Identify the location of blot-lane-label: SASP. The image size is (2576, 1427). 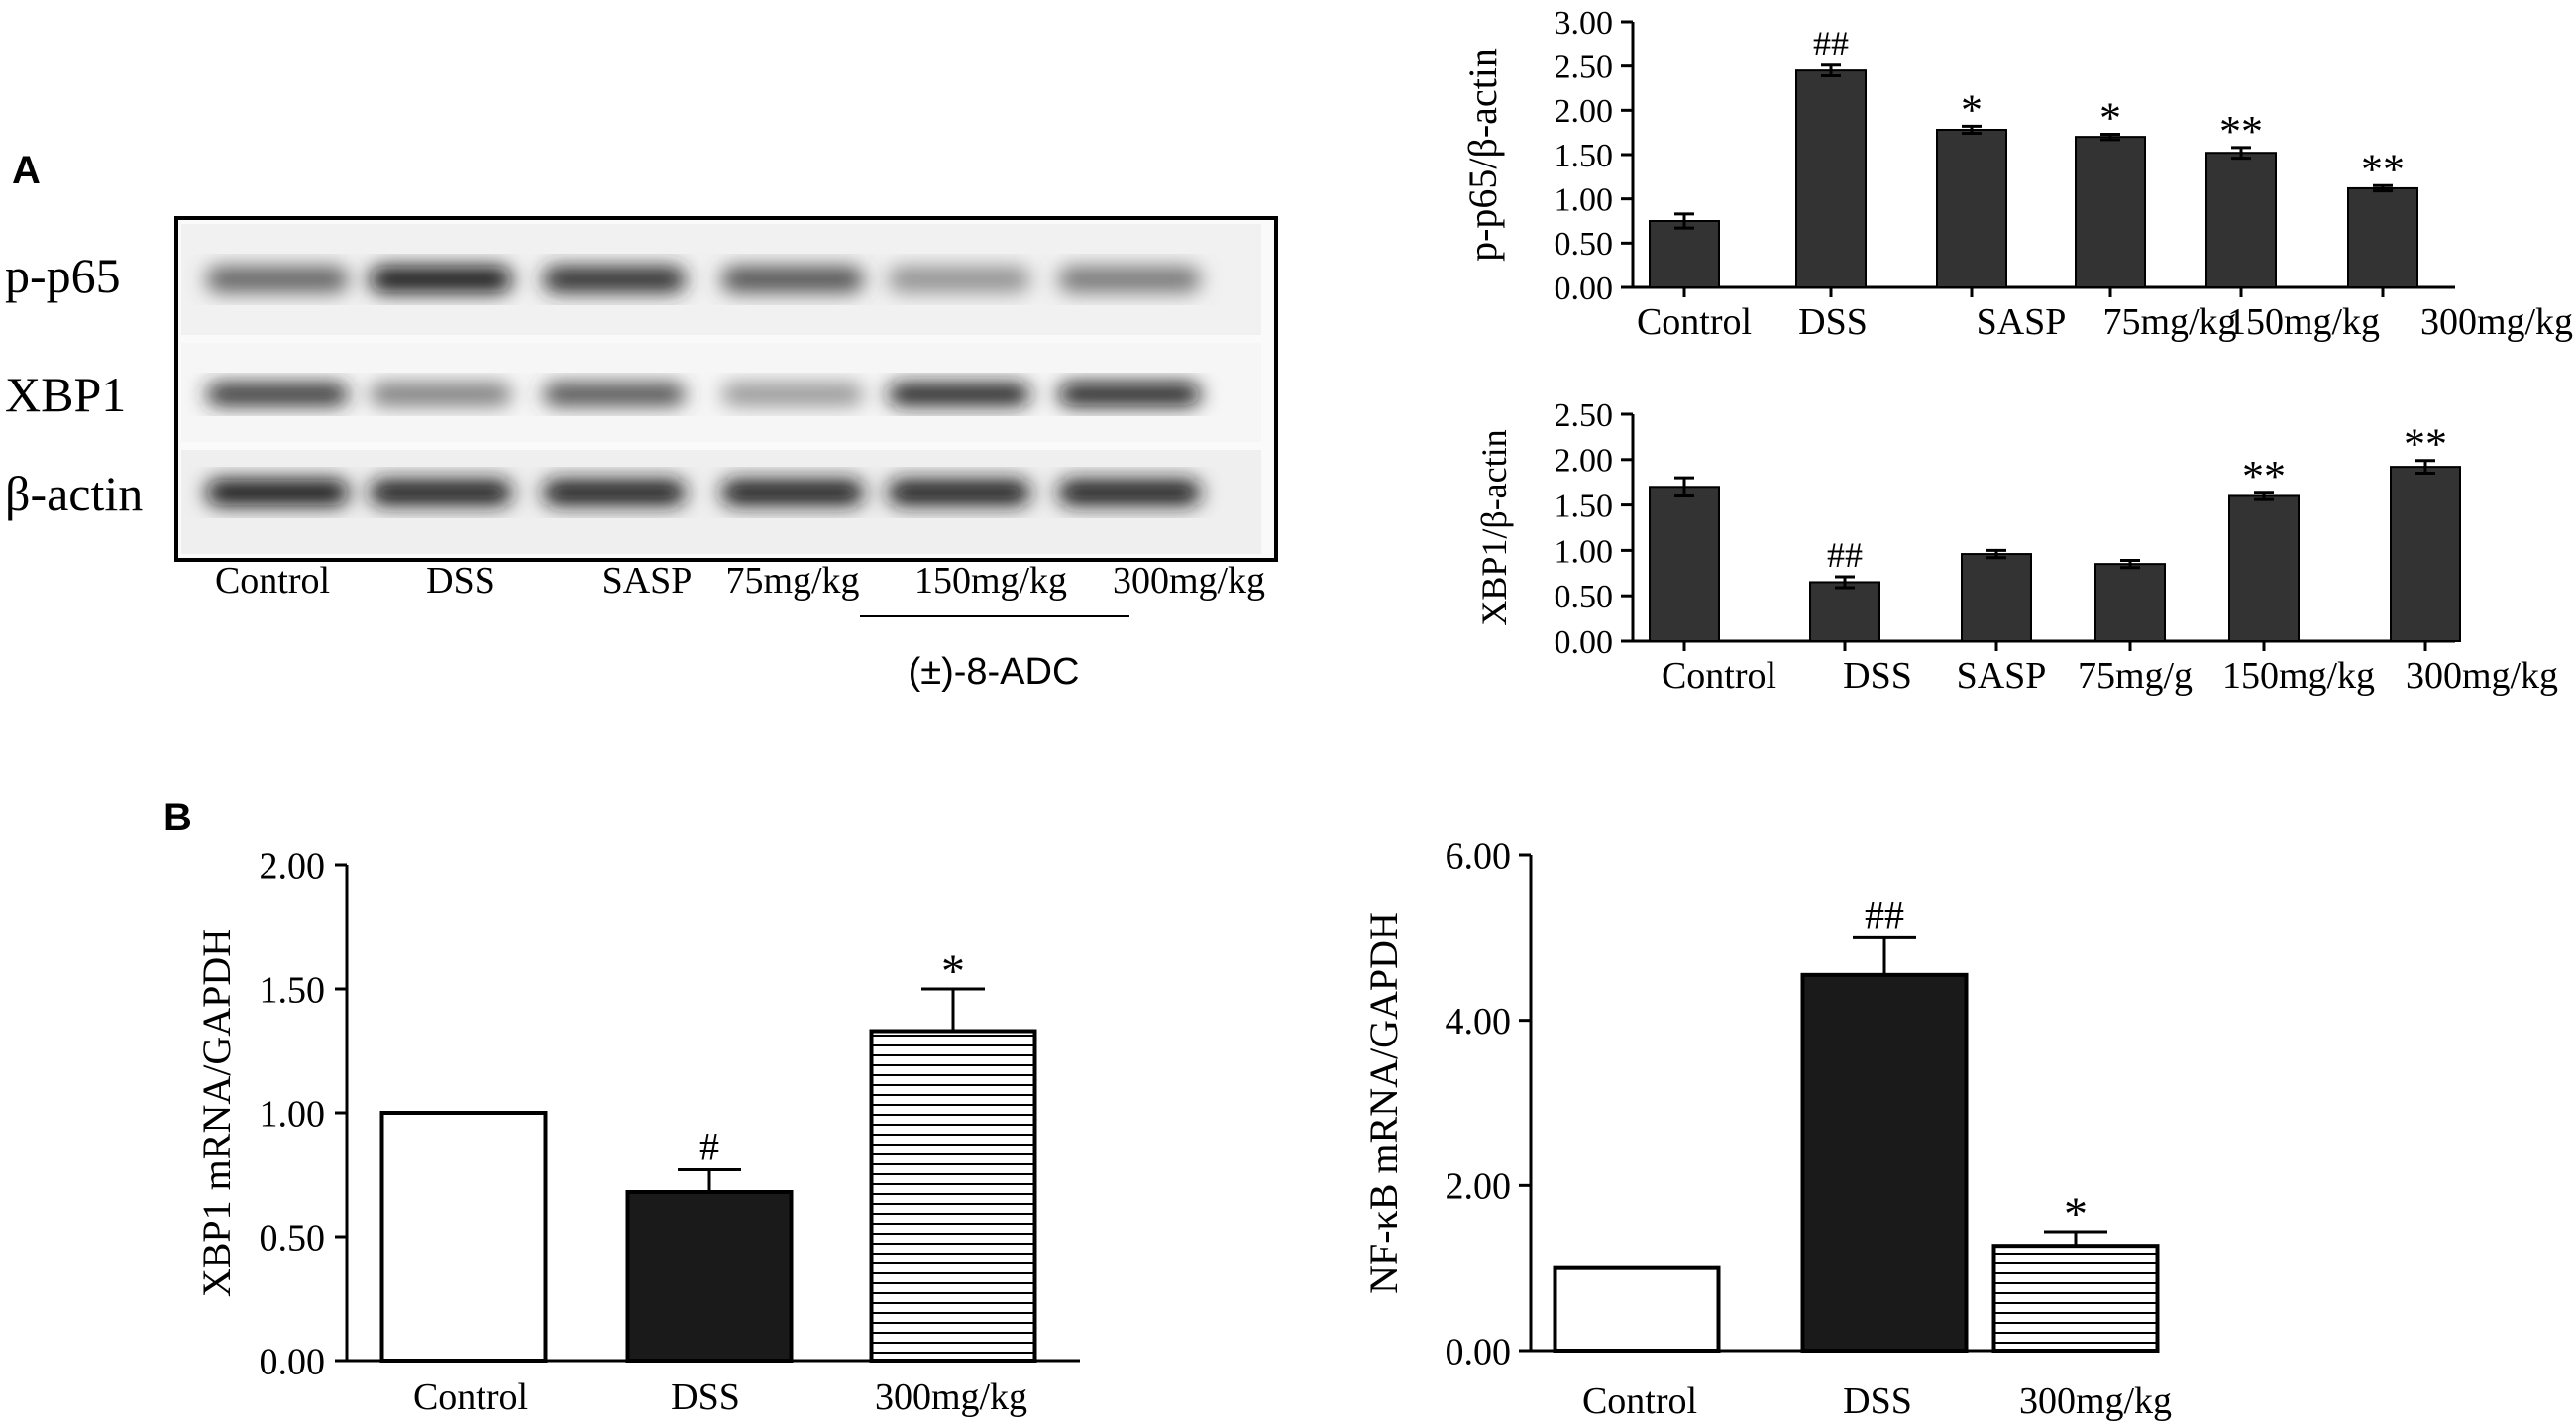
(647, 581).